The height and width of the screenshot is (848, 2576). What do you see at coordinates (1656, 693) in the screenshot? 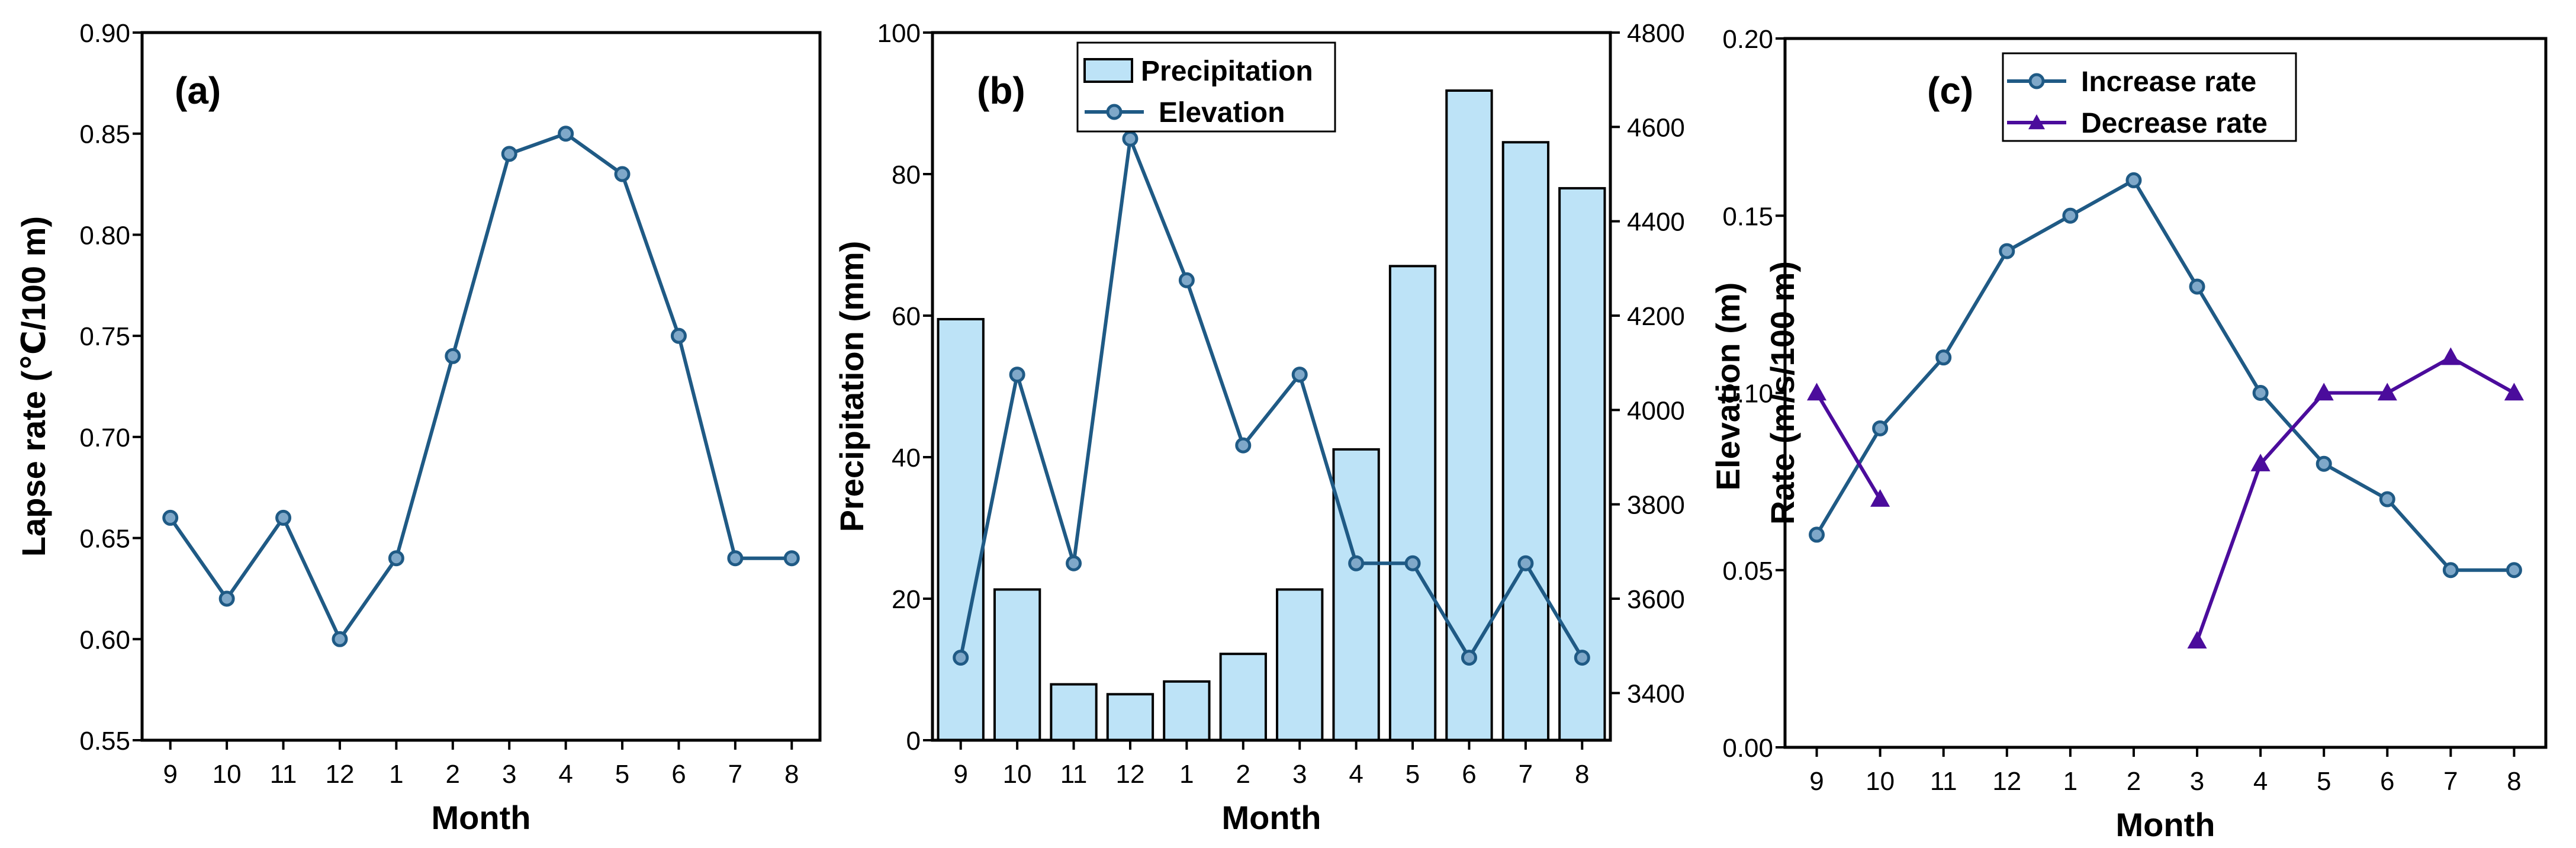
I see `y-tick-label: 3400` at bounding box center [1656, 693].